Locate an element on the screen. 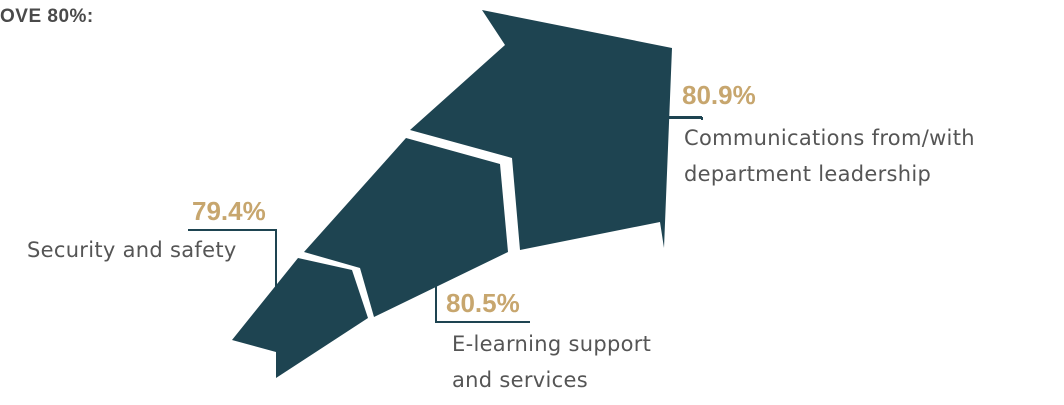 The height and width of the screenshot is (405, 1064). label-communications-line2: department leadership is located at coordinates (808, 174).